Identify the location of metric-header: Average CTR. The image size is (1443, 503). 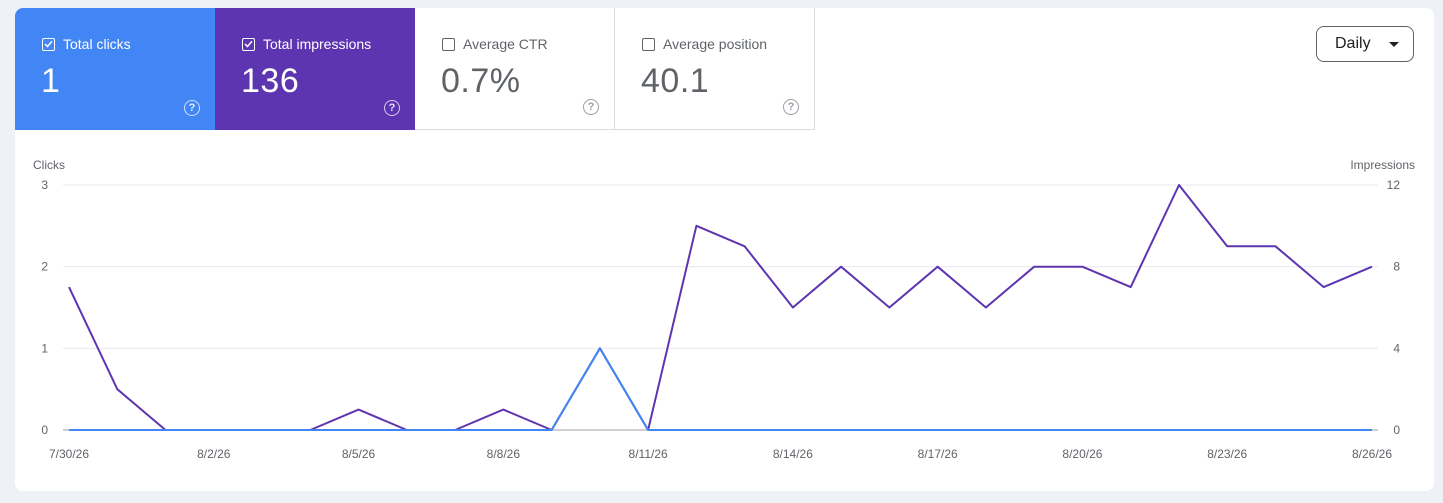
(495, 44).